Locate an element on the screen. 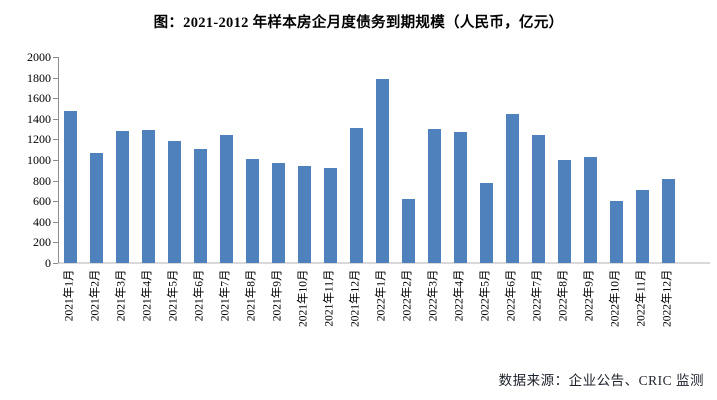  bar-2022年11月 is located at coordinates (642, 226).